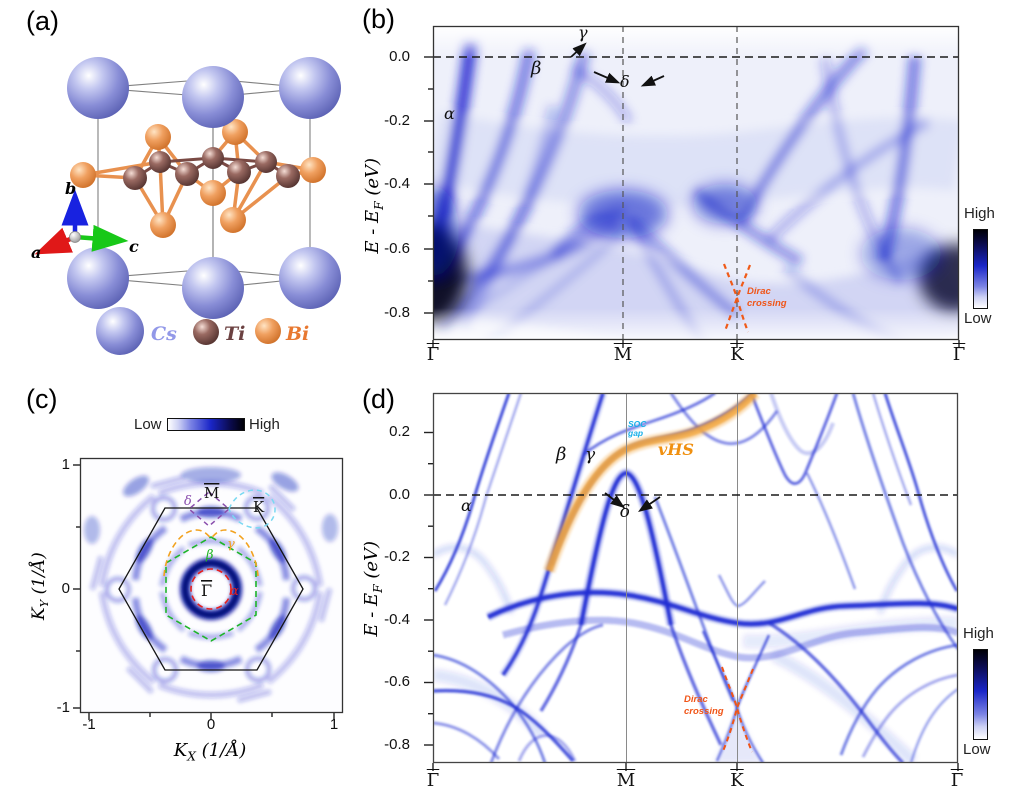 Image resolution: width=1028 pixels, height=799 pixels. I want to click on alpha-band-label-d: α, so click(466, 505).